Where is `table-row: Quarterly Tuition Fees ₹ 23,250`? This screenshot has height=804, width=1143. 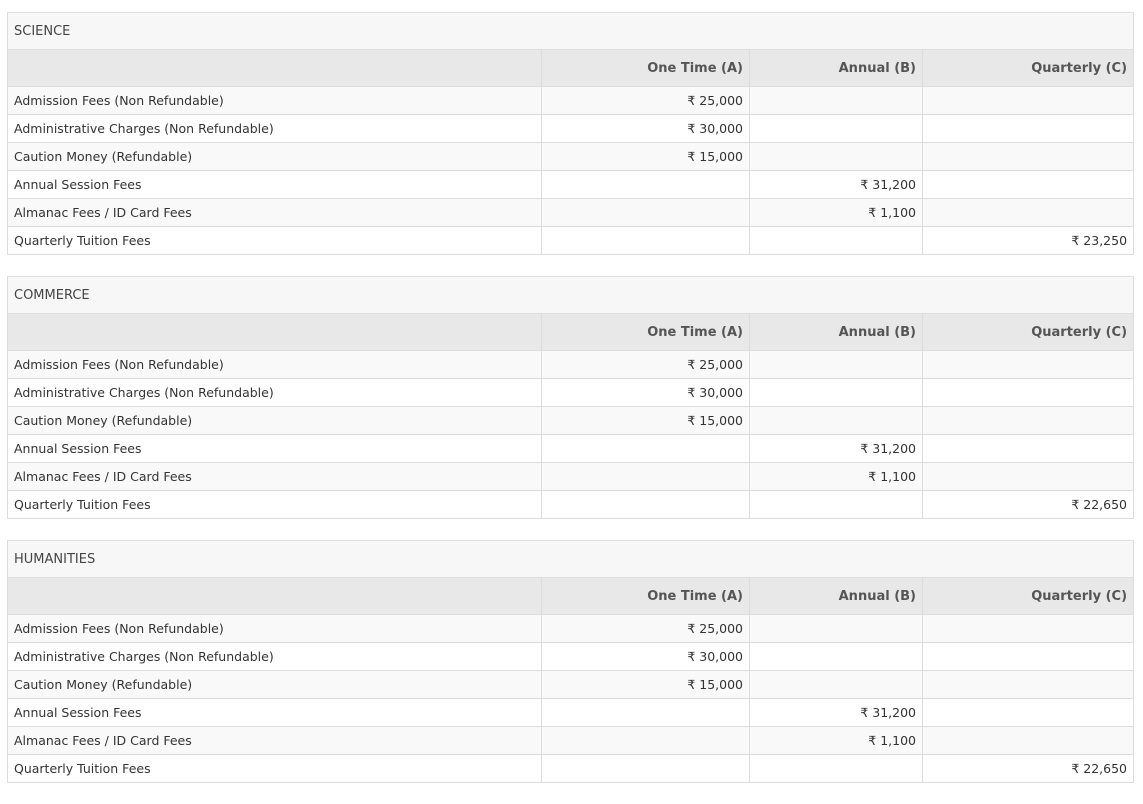 table-row: Quarterly Tuition Fees ₹ 23,250 is located at coordinates (571, 240).